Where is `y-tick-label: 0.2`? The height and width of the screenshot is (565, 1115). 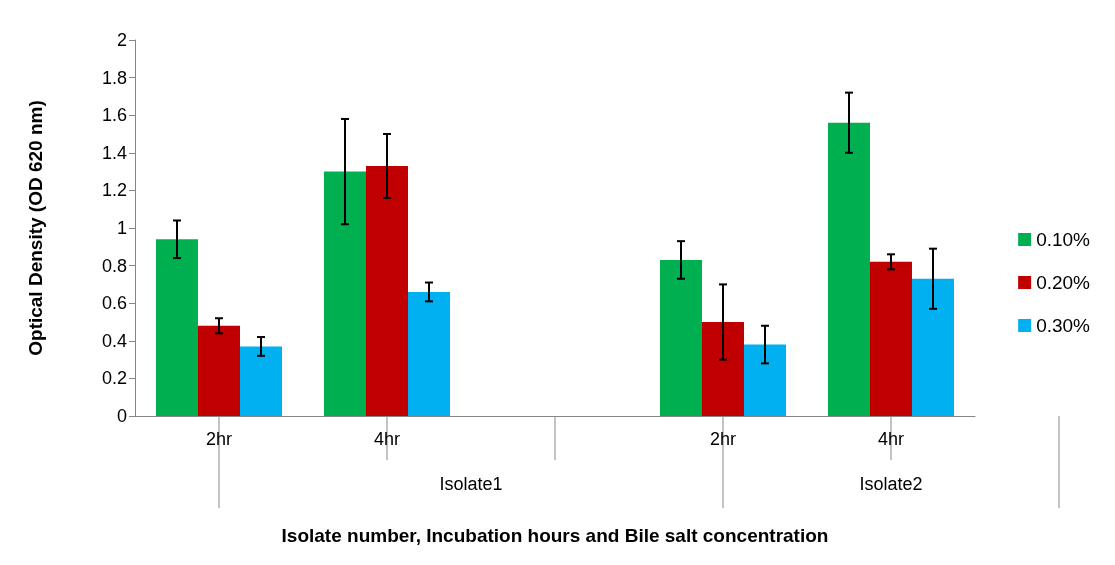
y-tick-label: 0.2 is located at coordinates (114, 378).